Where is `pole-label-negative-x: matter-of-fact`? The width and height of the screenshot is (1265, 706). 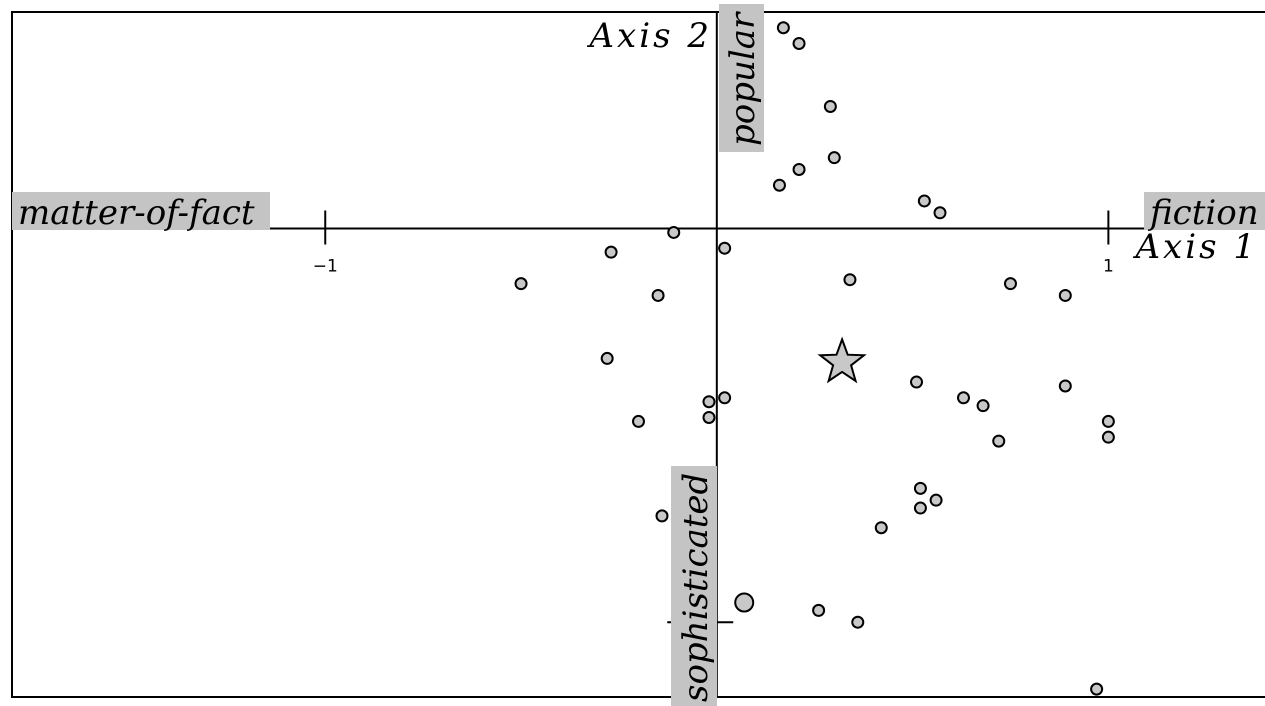
pole-label-negative-x: matter-of-fact is located at coordinates (141, 212).